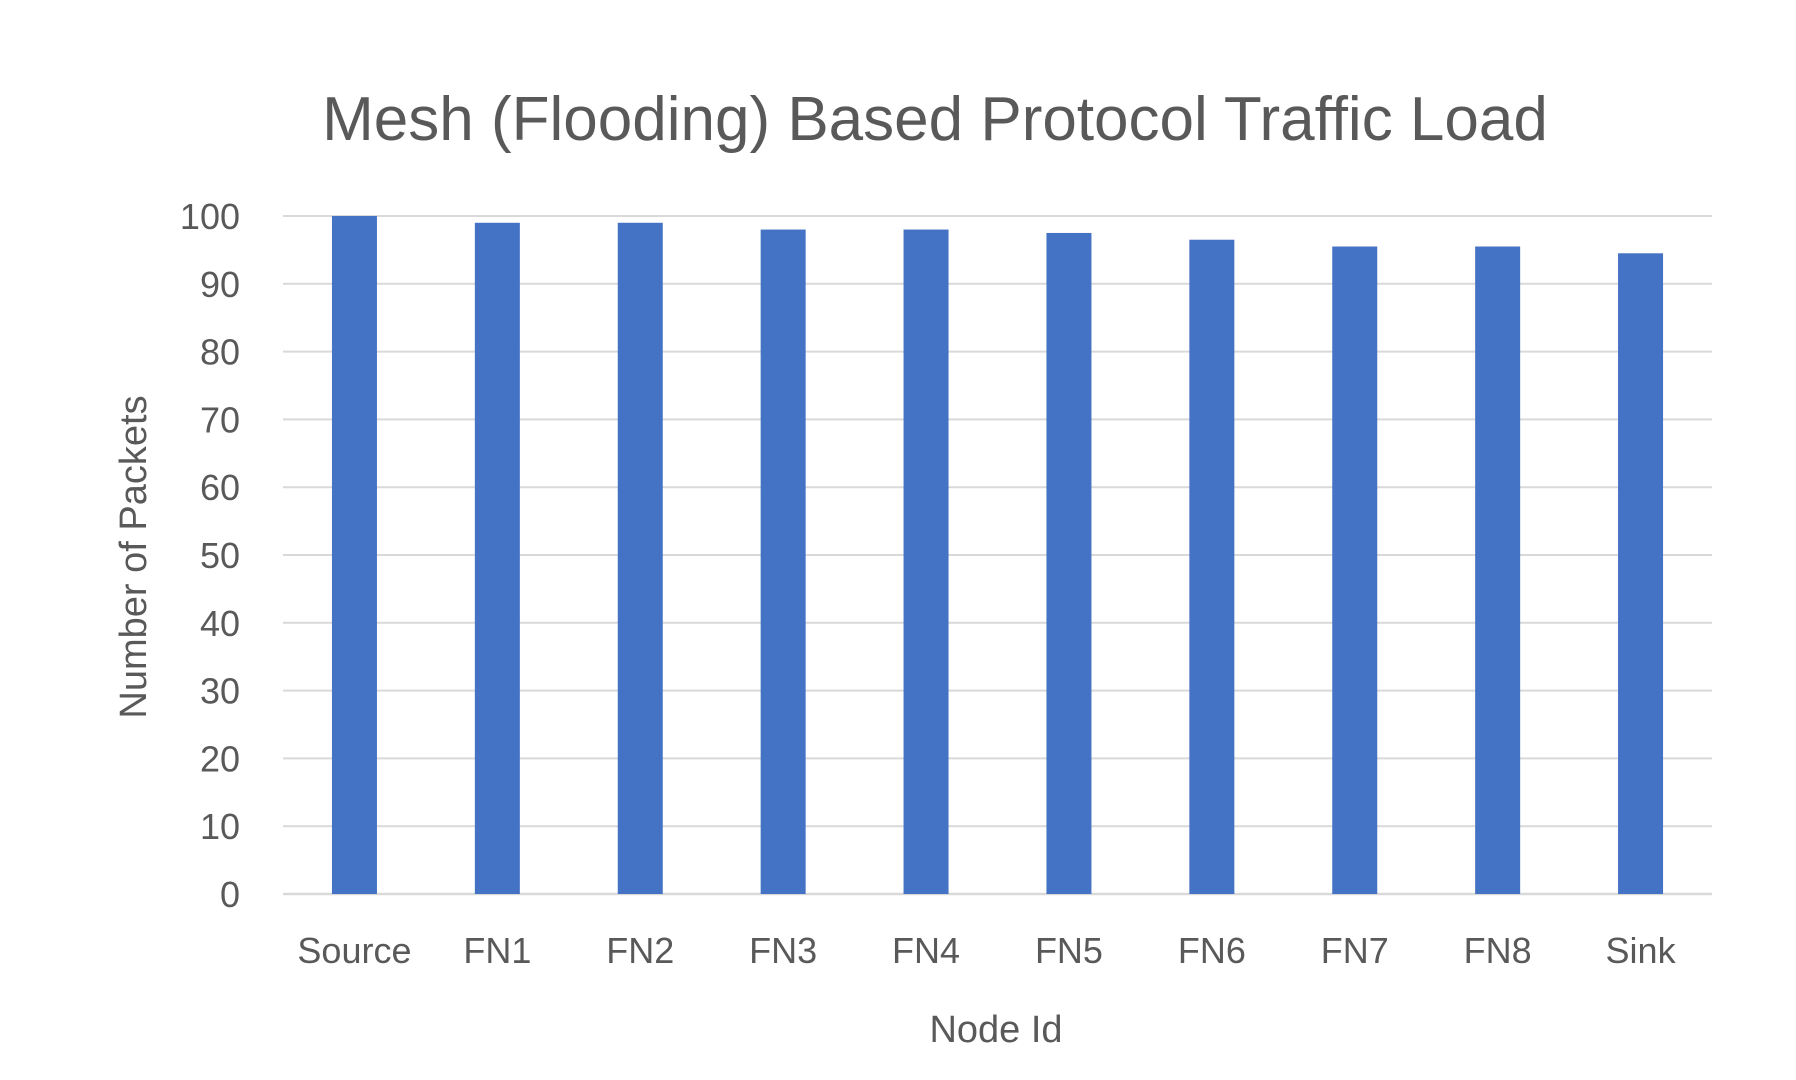 The height and width of the screenshot is (1080, 1796). What do you see at coordinates (640, 558) in the screenshot?
I see `bar-fn2` at bounding box center [640, 558].